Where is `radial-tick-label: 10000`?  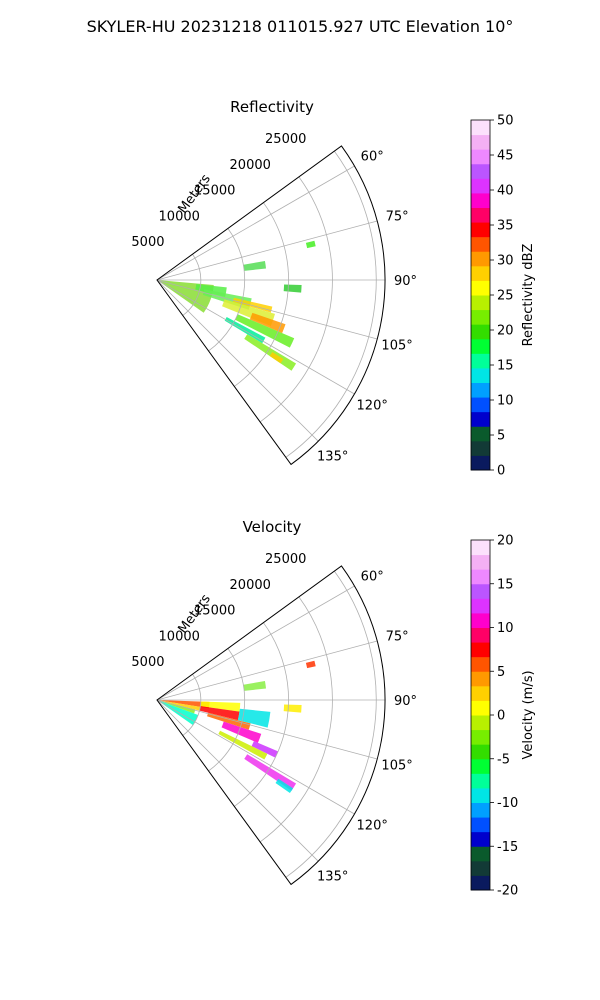
radial-tick-label: 10000 is located at coordinates (179, 217).